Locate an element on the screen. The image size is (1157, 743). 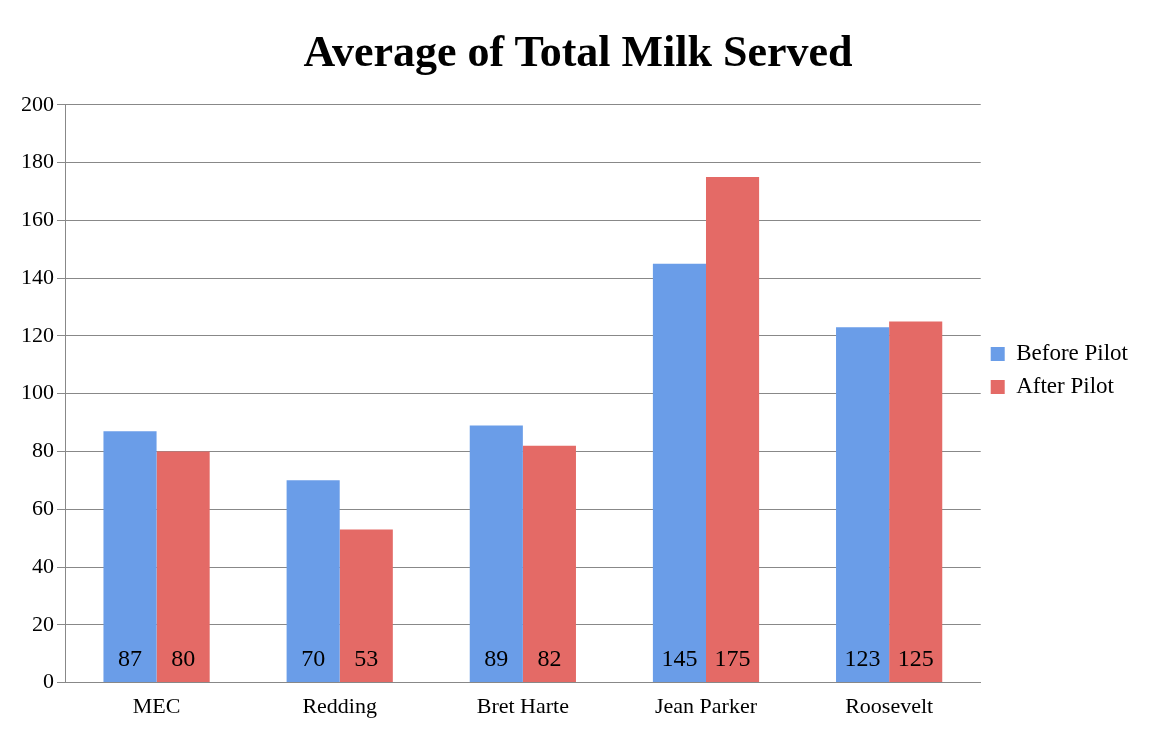
data-label: 53 is located at coordinates (366, 658).